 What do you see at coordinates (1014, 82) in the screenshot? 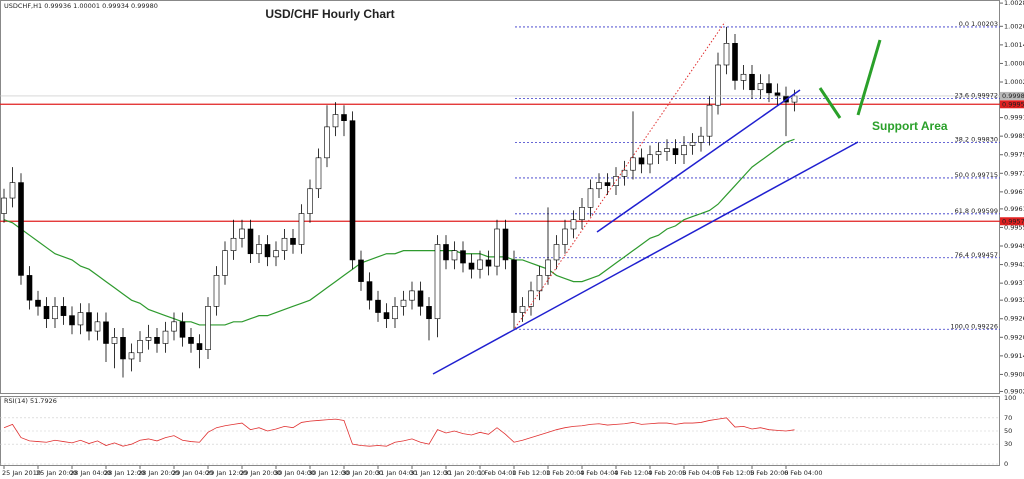
I see `y-tick-label: 1.00025` at bounding box center [1014, 82].